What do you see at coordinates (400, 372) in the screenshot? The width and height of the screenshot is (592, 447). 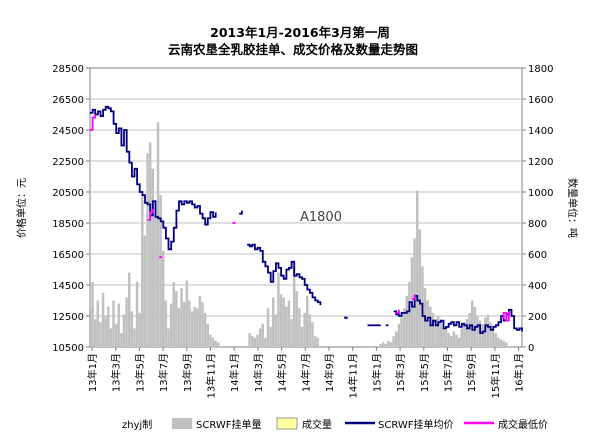 I see `x-tick-label: 15年3月` at bounding box center [400, 372].